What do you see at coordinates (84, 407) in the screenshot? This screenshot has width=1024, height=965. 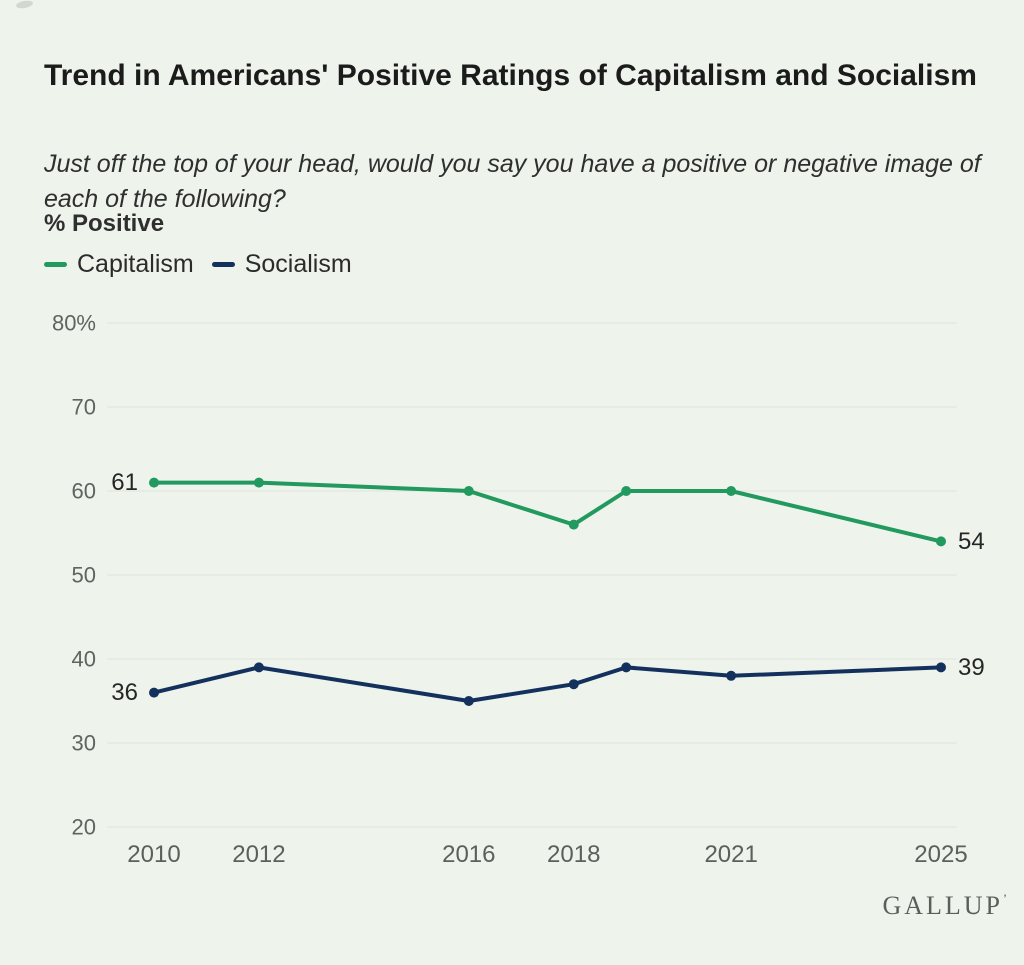 I see `y-tick-label: 70` at bounding box center [84, 407].